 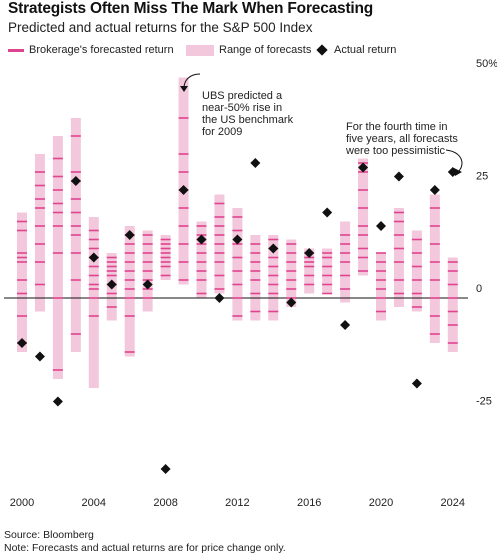 I want to click on y-tick-label-25: 25, so click(x=482, y=177).